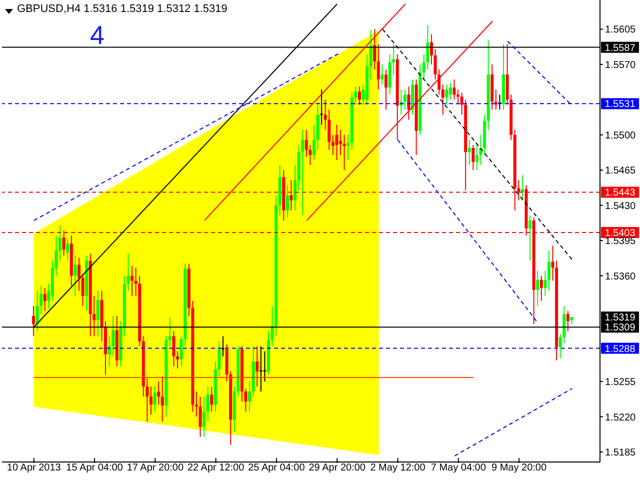 The height and width of the screenshot is (480, 640). What do you see at coordinates (620, 171) in the screenshot?
I see `y-tick-label: 1.5465` at bounding box center [620, 171].